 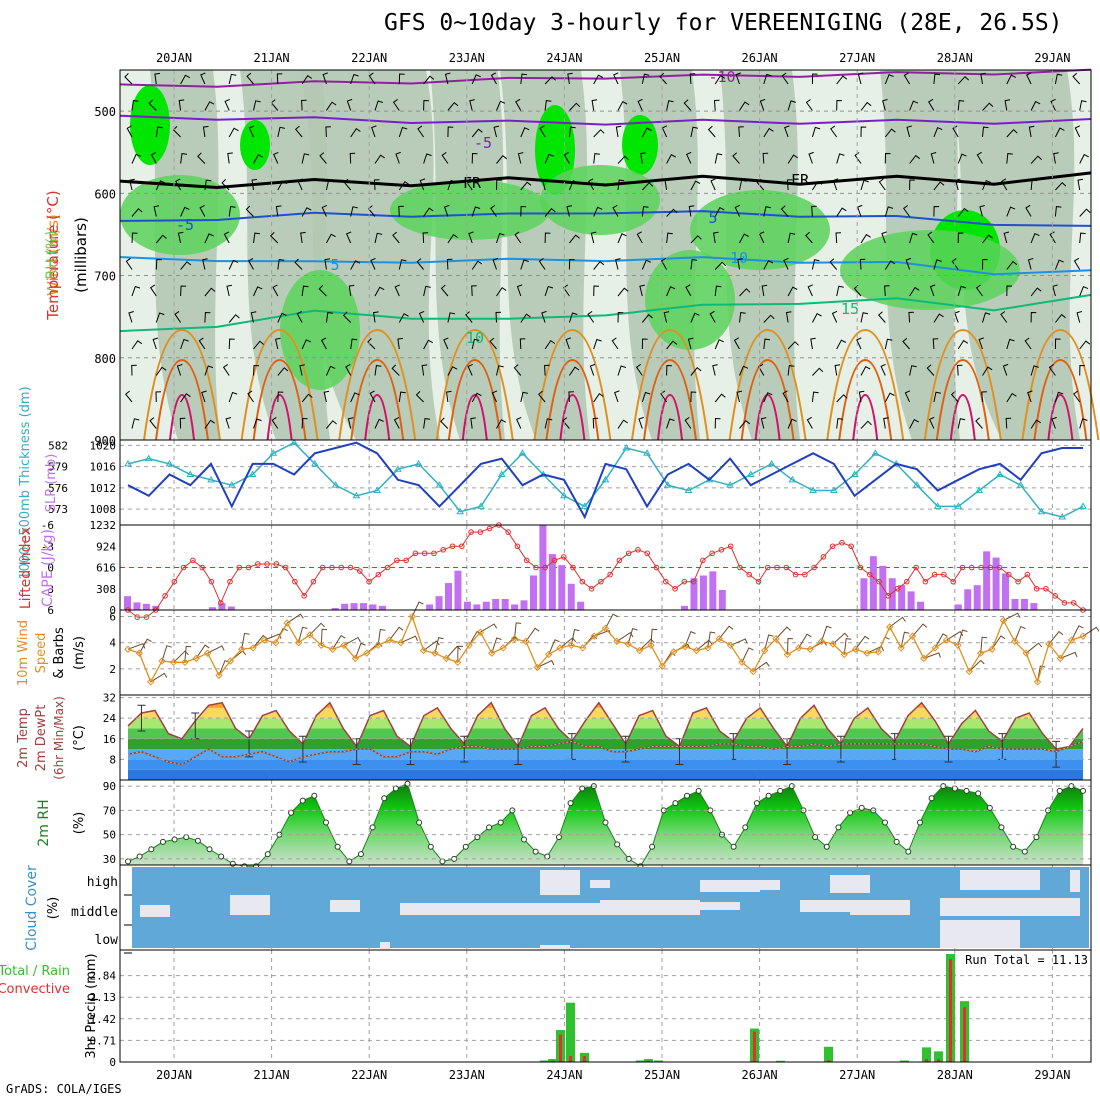 I want to click on date-label-bottom: 22JAN, so click(x=369, y=1075).